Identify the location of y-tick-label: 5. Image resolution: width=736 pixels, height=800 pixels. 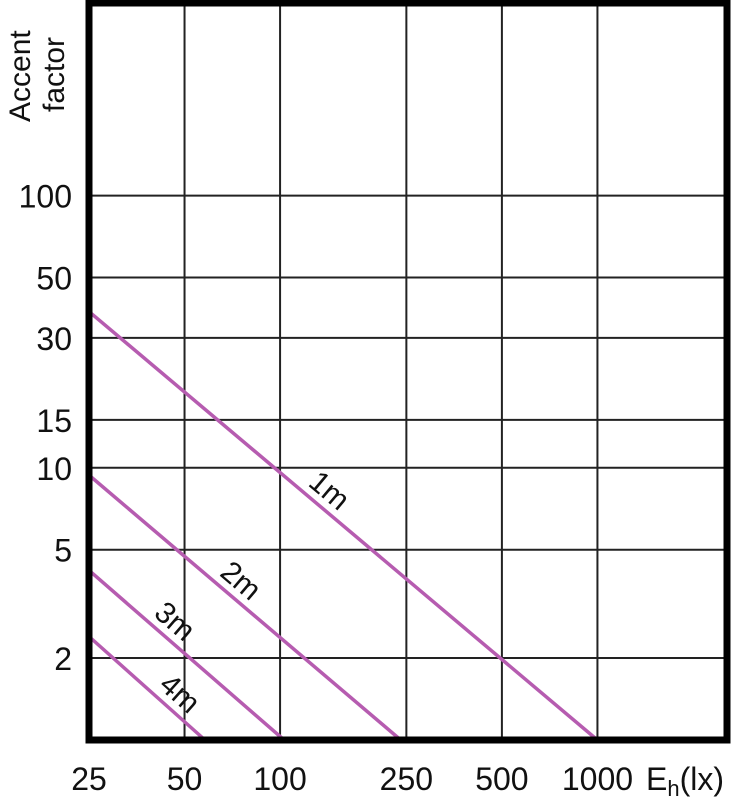
(63, 551).